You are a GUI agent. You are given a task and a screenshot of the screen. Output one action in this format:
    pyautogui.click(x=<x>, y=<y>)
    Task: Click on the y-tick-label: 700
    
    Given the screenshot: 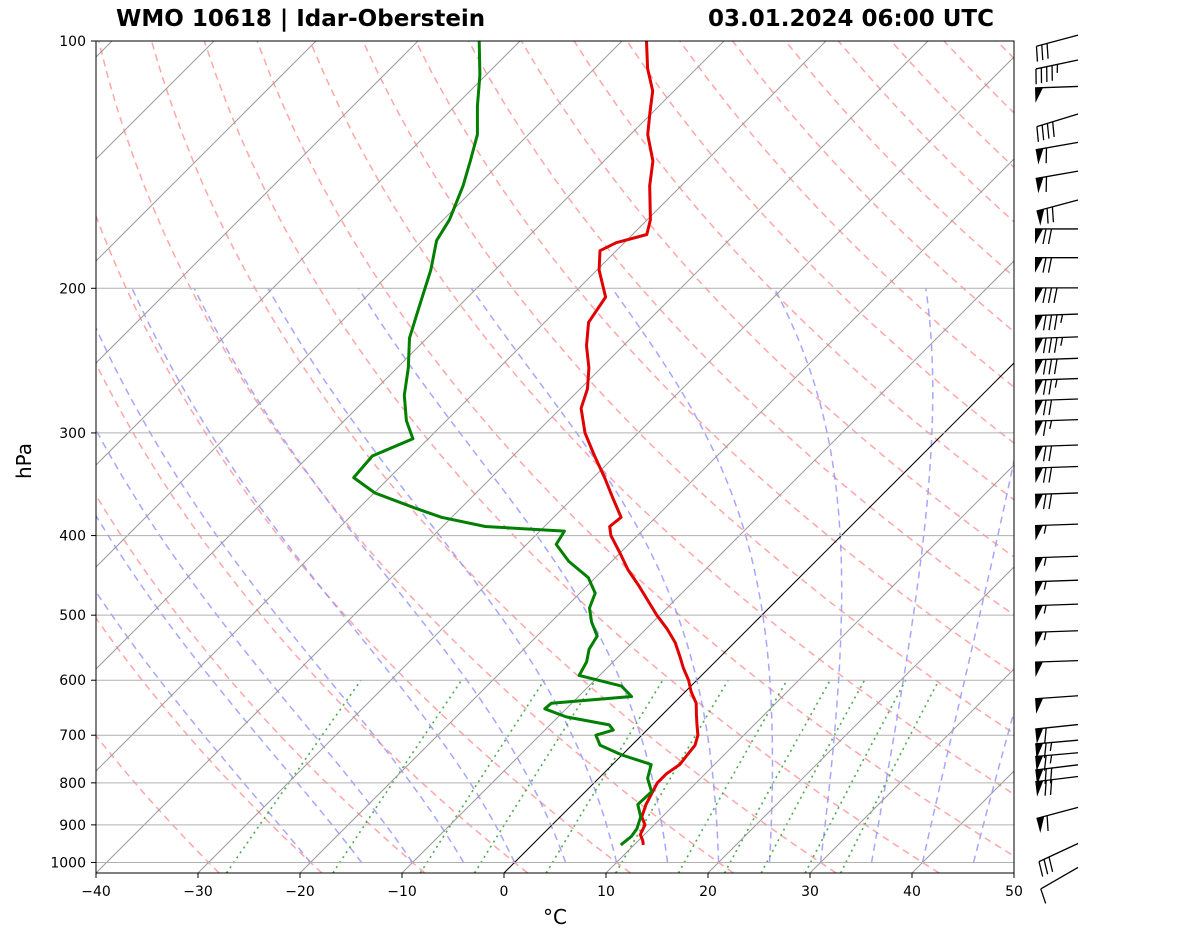 What is the action you would take?
    pyautogui.click(x=72, y=736)
    